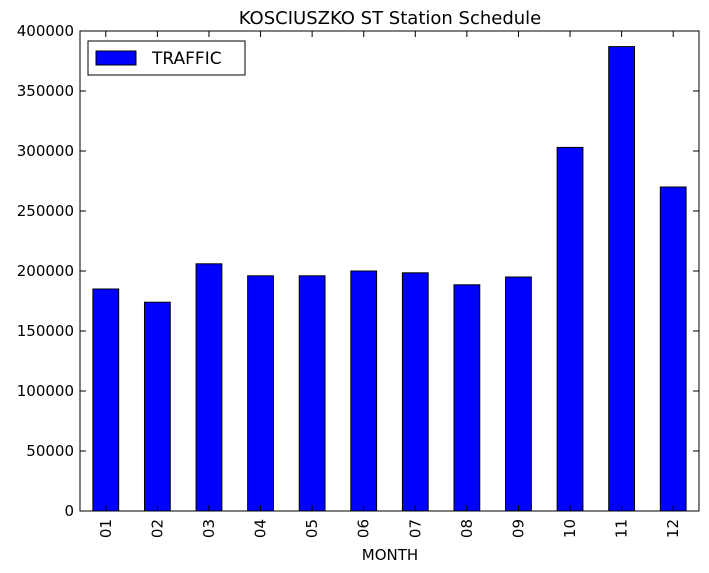 This screenshot has height=573, width=709. Describe the element at coordinates (570, 528) in the screenshot. I see `x-tick-label-10: 10` at that location.